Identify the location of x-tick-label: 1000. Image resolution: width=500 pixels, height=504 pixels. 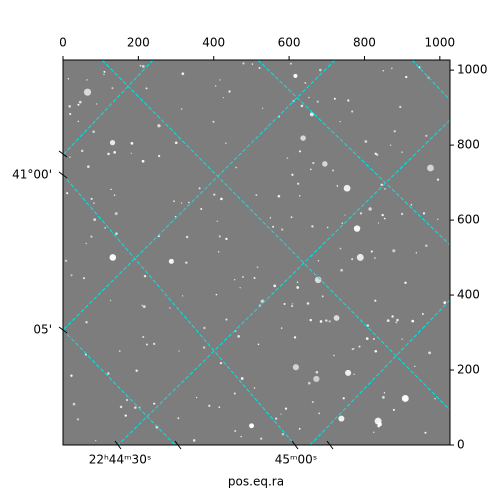
(440, 43).